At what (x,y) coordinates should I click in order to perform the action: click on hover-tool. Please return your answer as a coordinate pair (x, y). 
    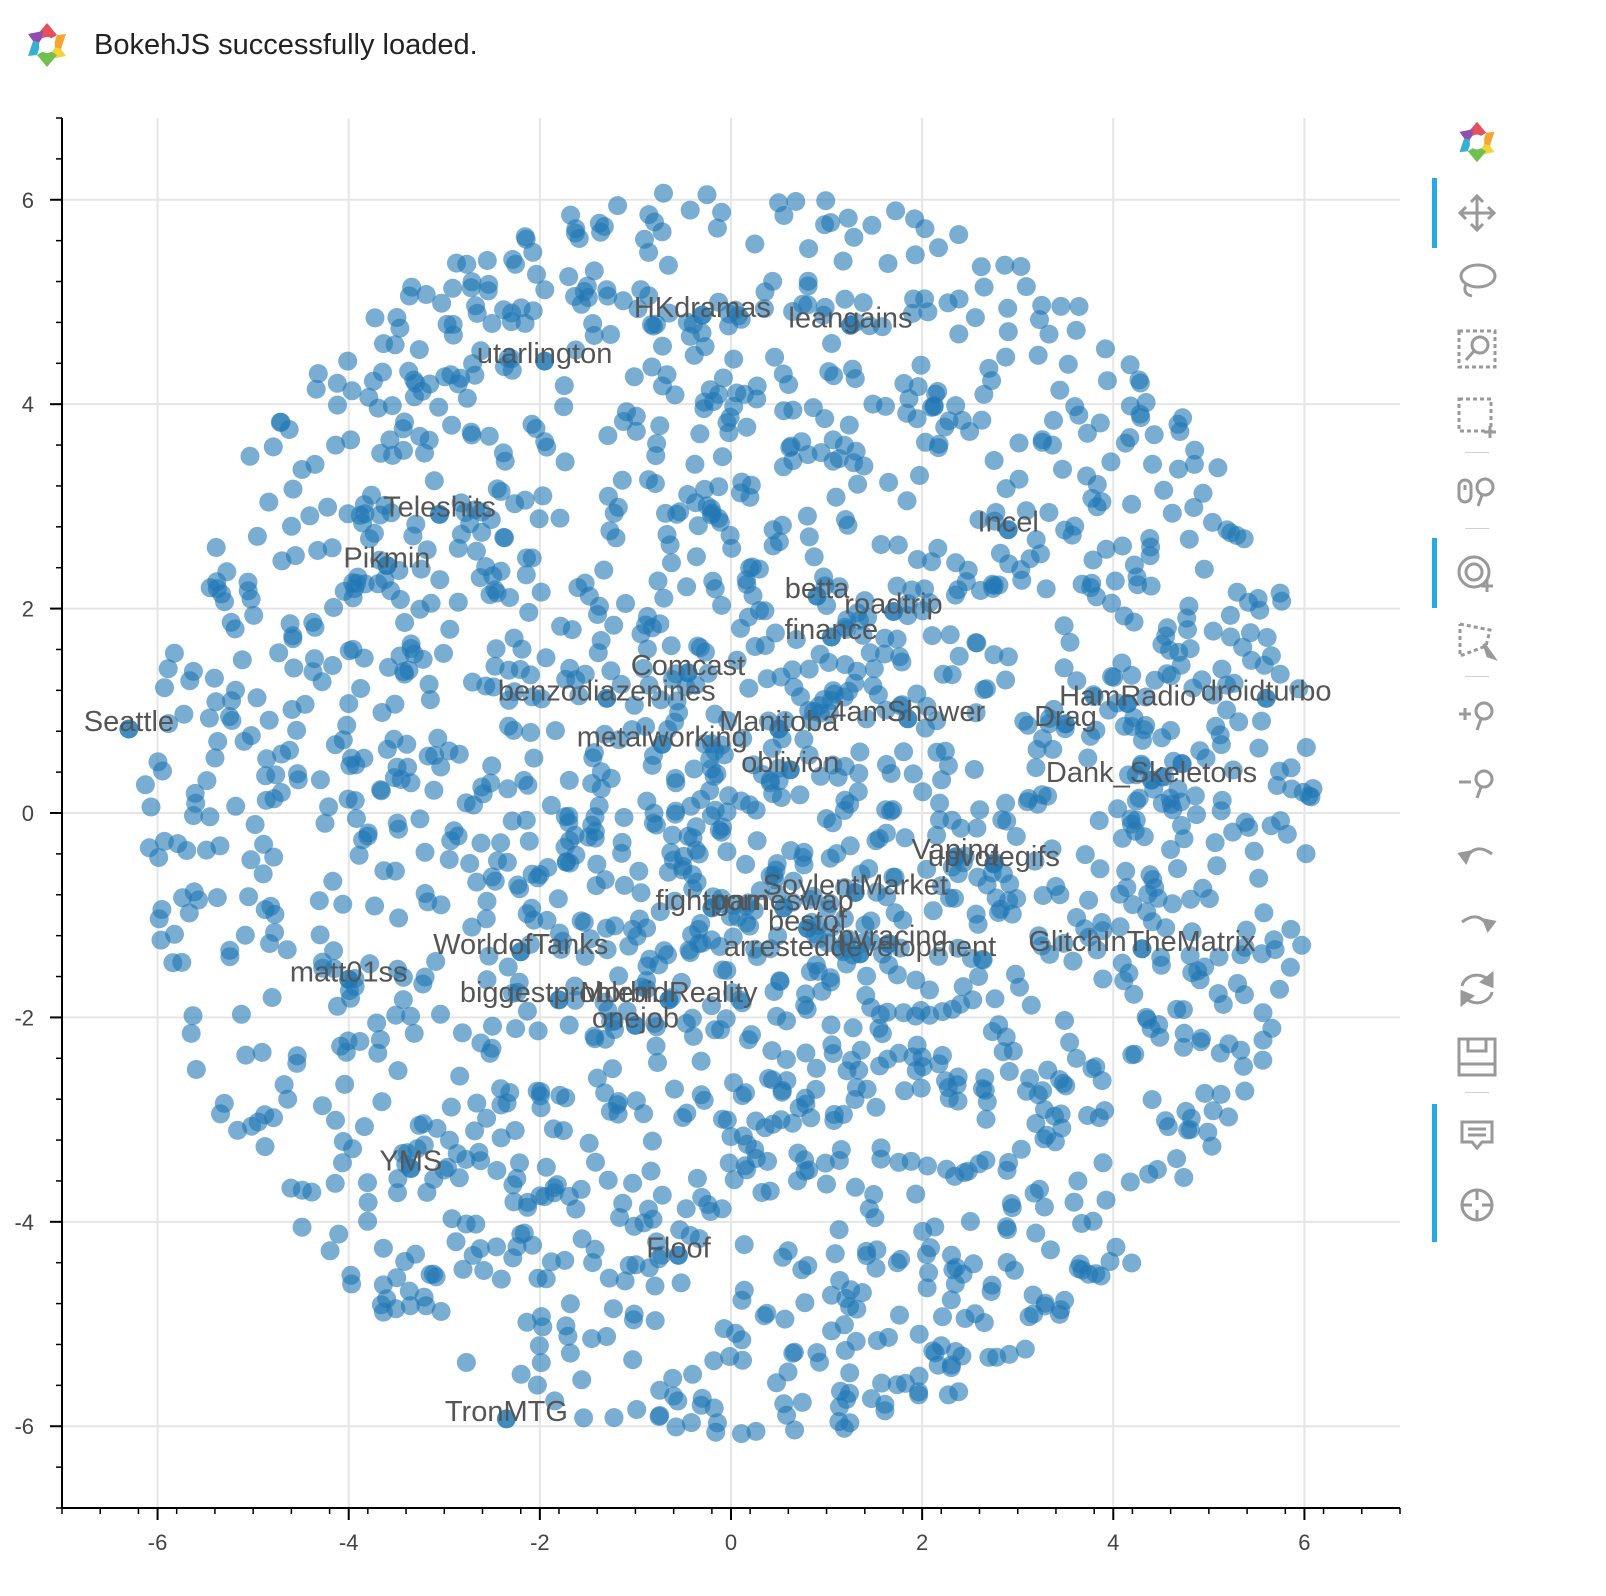
    Looking at the image, I should click on (1477, 1137).